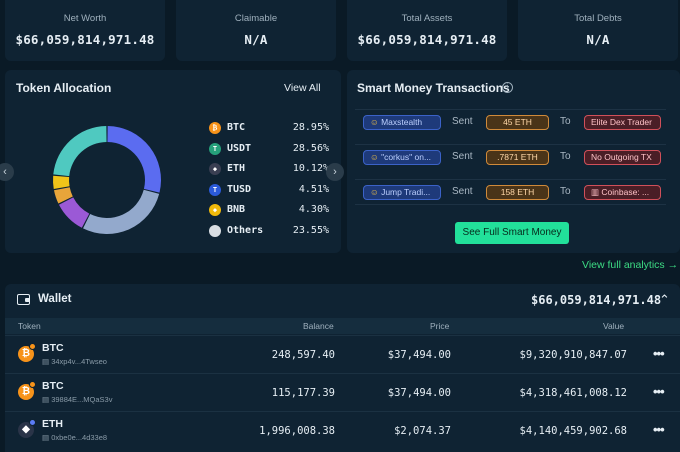  I want to click on view-all-link: View All, so click(302, 88).